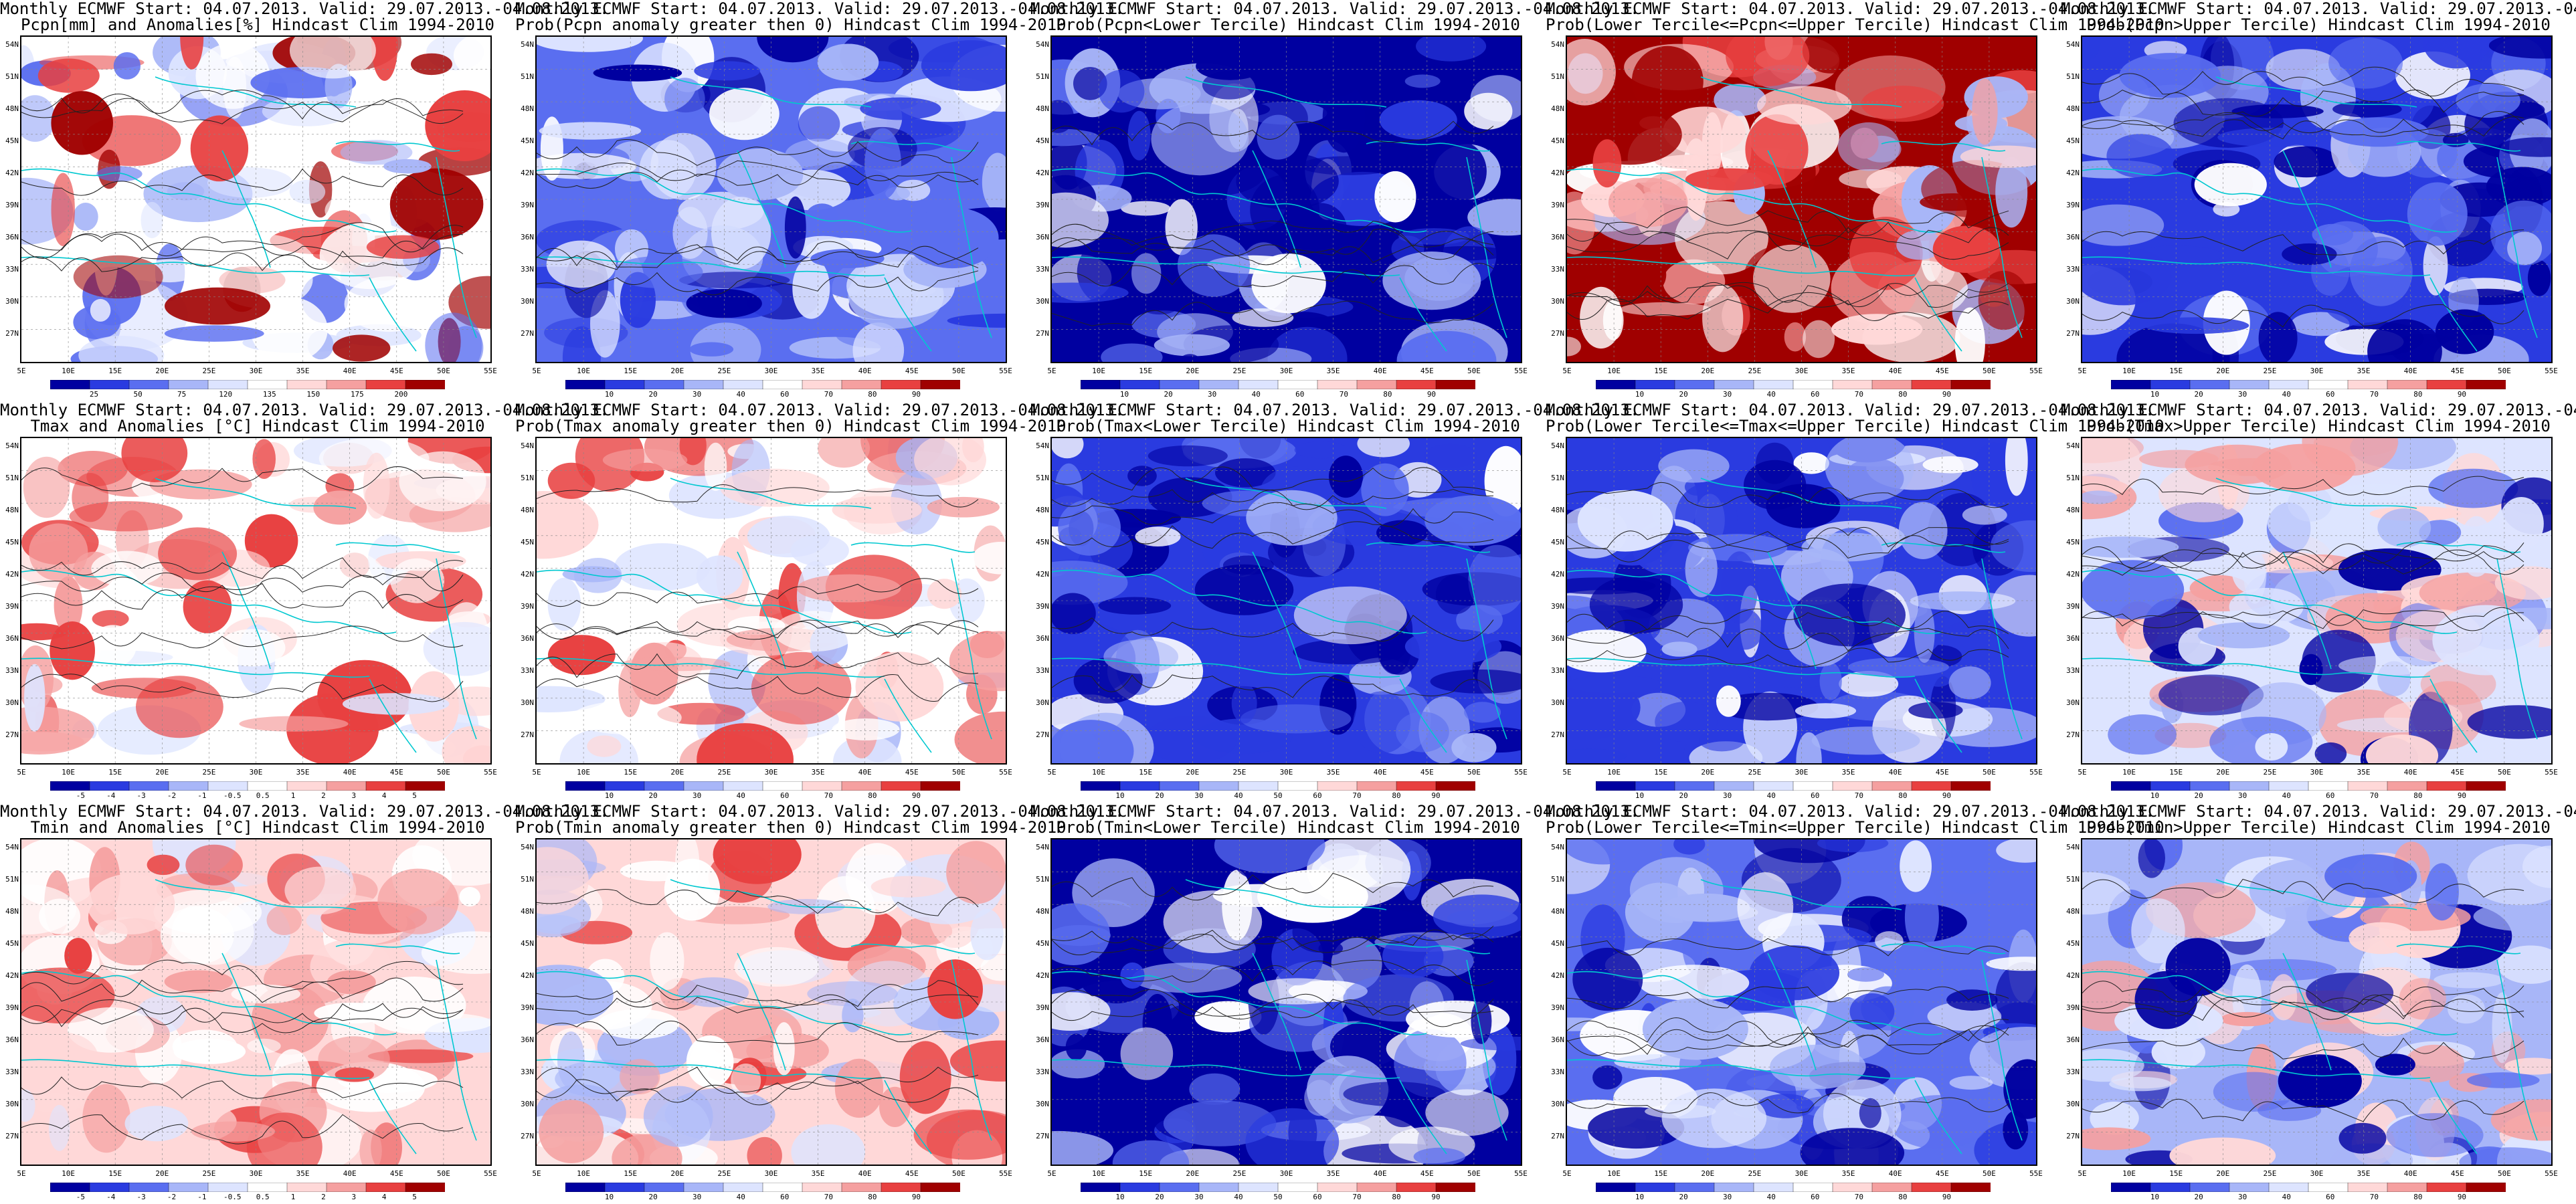 This screenshot has width=2576, height=1204. Describe the element at coordinates (958, 371) in the screenshot. I see `longitude-label: 50E` at that location.